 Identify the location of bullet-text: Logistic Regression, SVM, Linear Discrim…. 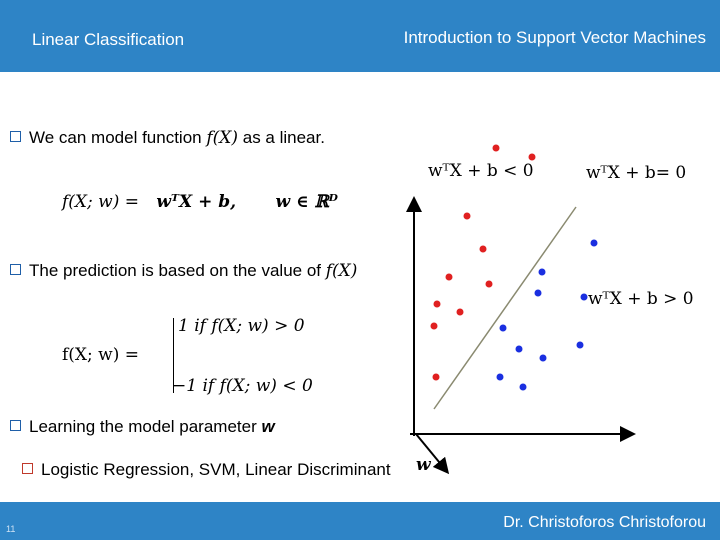
(216, 469).